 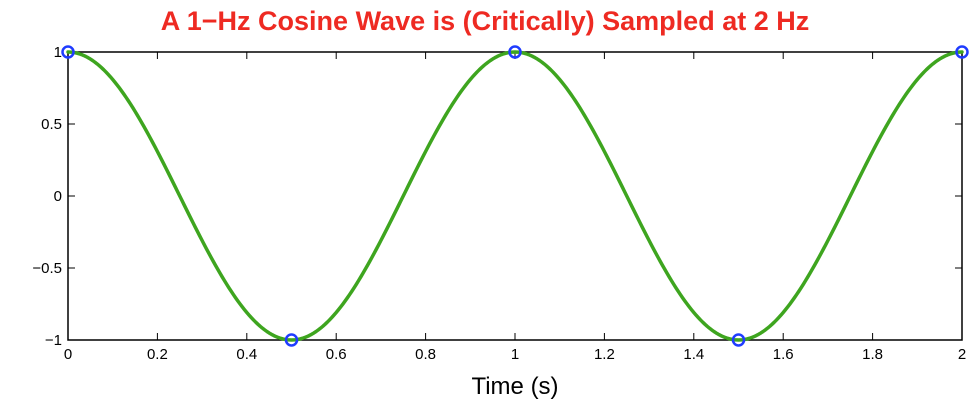 What do you see at coordinates (783, 354) in the screenshot?
I see `x-tick-label: 1.6` at bounding box center [783, 354].